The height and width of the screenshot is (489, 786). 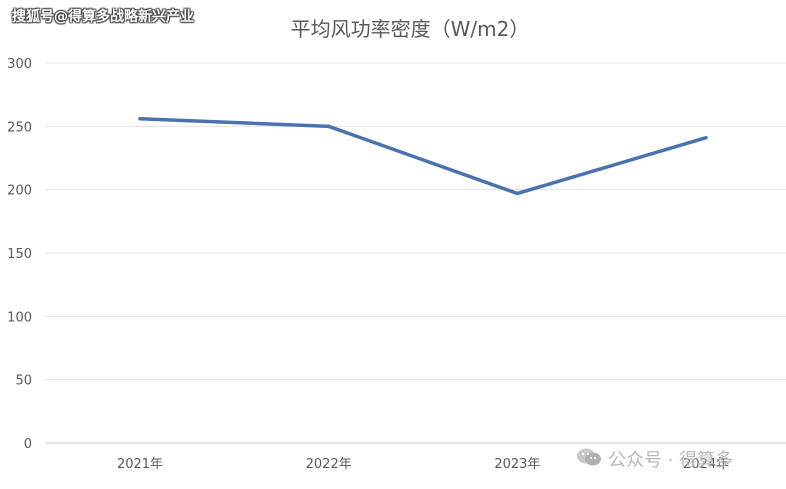 What do you see at coordinates (103, 17) in the screenshot?
I see `watermark-text: 搜狐号@得算多战略新兴产业` at bounding box center [103, 17].